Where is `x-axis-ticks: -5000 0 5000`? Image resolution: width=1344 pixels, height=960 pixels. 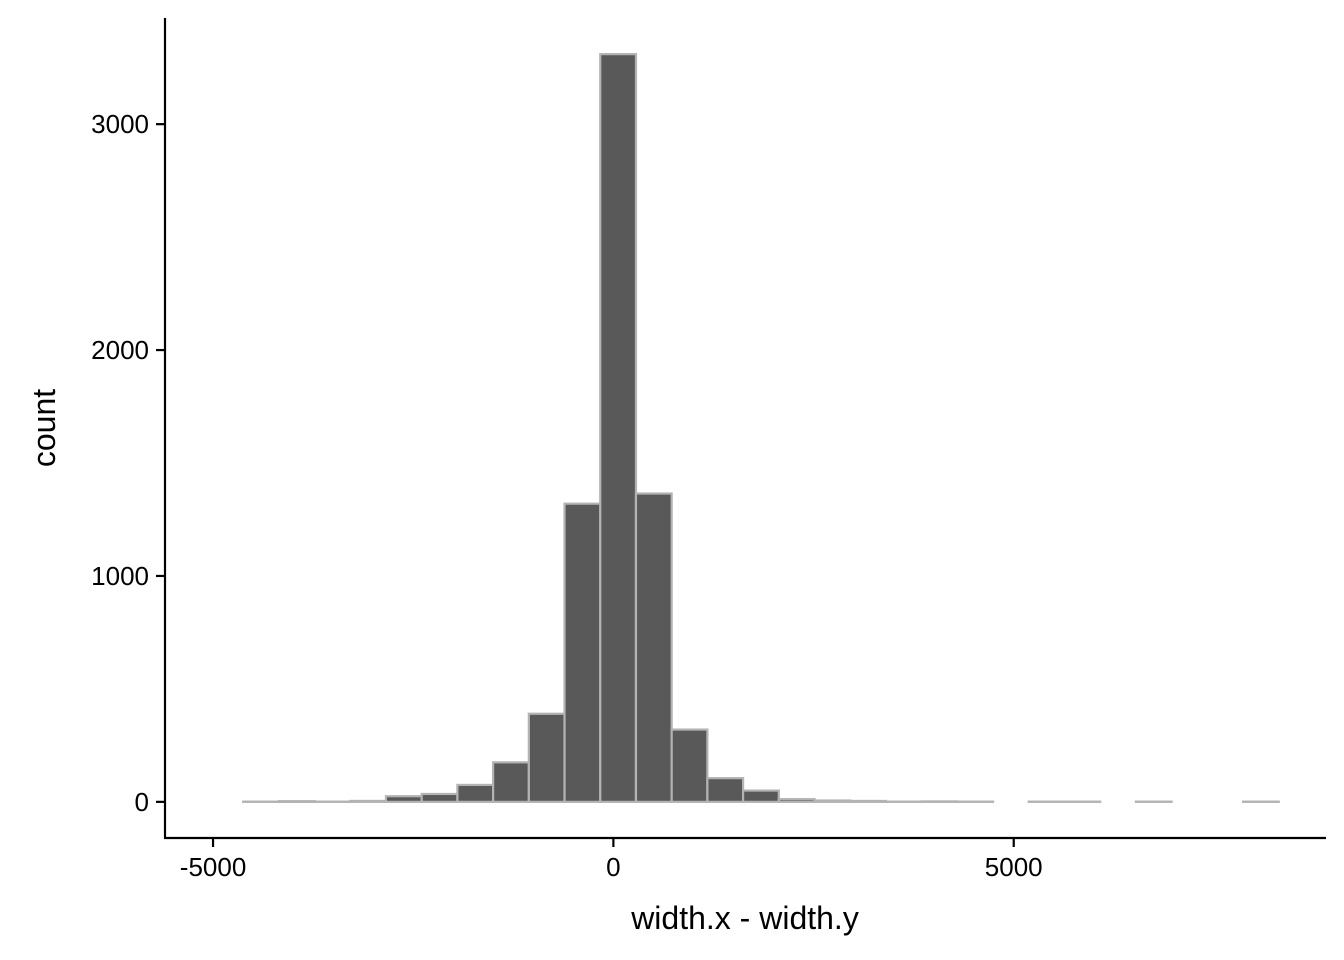
x-axis-ticks: -5000 0 5000 is located at coordinates (611, 860).